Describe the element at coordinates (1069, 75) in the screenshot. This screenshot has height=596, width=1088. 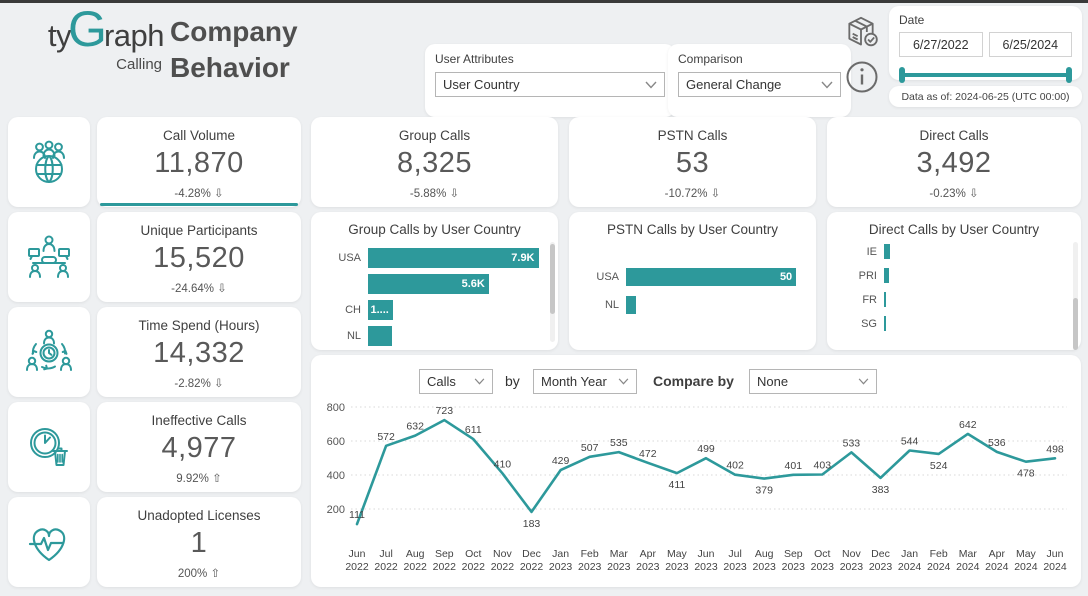
I see `slider-handle-end` at that location.